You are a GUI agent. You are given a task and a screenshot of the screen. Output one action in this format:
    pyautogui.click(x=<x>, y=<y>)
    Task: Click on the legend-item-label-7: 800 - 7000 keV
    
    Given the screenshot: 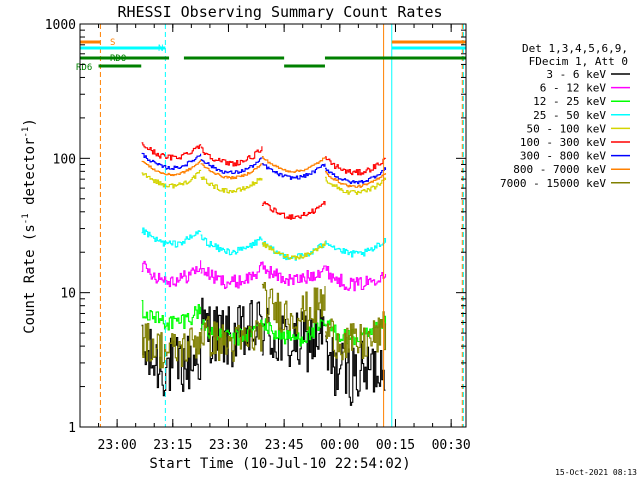 What is the action you would take?
    pyautogui.click(x=559, y=169)
    